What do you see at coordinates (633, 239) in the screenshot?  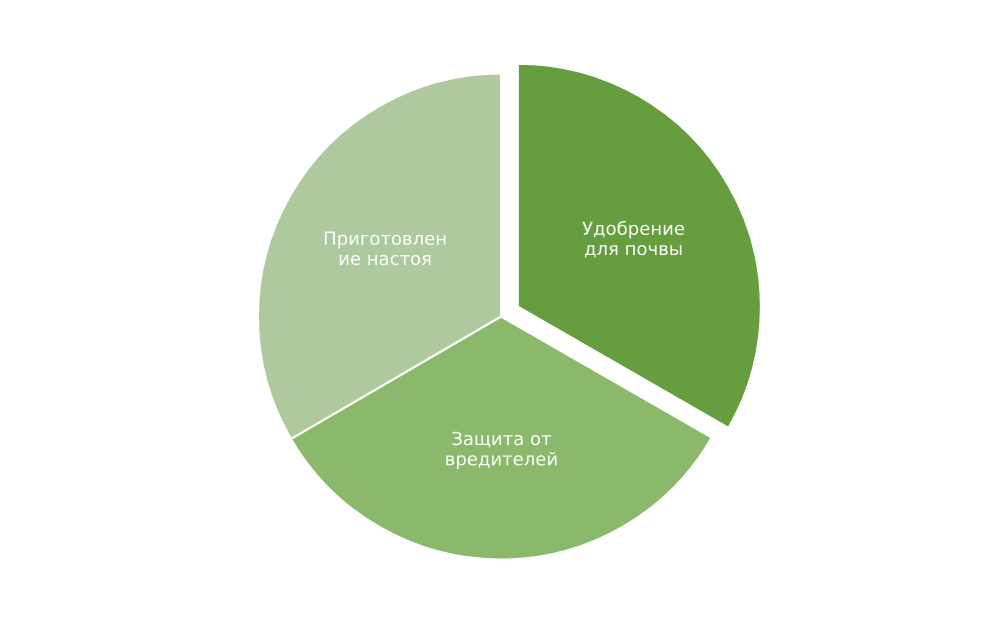 I see `slice-label: Удобрение для почвы` at bounding box center [633, 239].